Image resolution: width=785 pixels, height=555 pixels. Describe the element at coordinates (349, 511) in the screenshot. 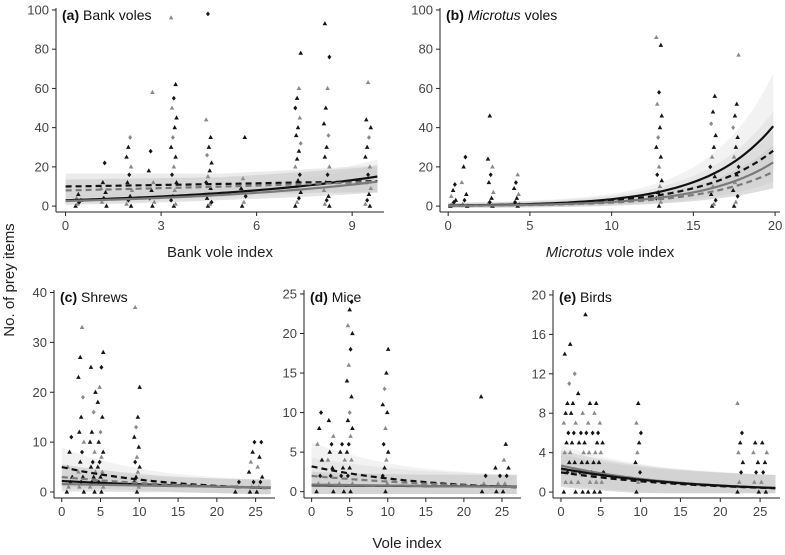

I see `x-tick-label: 5` at that location.